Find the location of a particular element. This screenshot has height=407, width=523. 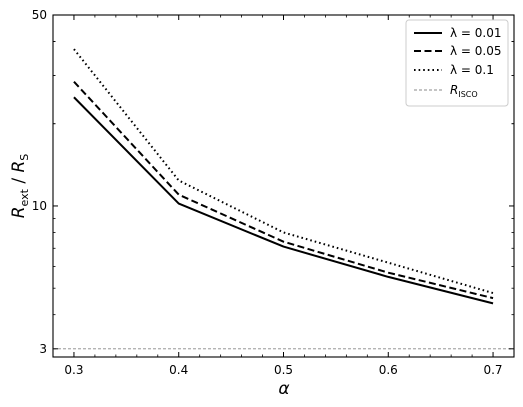

legend-label-isco: RISCO is located at coordinates (464, 91).